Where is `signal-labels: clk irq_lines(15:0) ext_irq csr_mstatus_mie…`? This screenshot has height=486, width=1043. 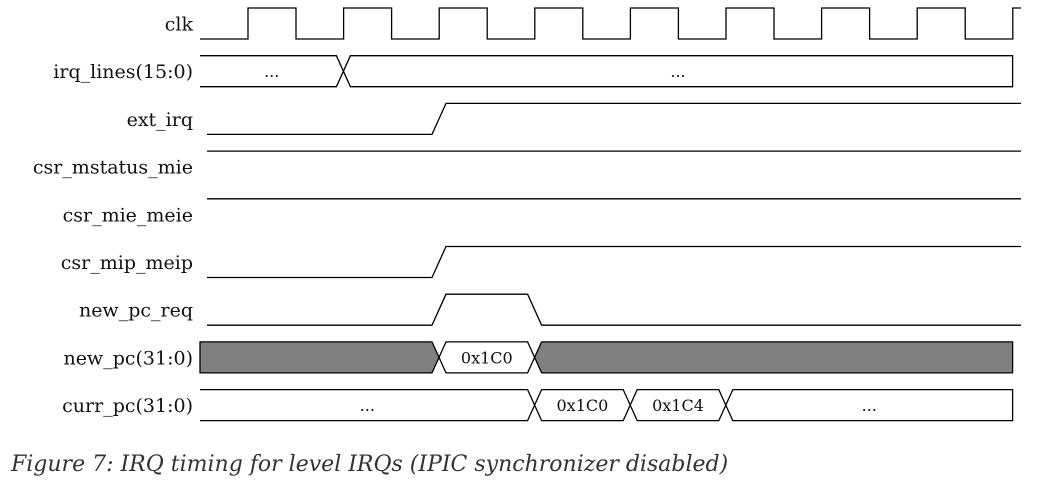
signal-labels: clk irq_lines(15:0) ext_irq csr_mstatus_mie… is located at coordinates (113, 216).